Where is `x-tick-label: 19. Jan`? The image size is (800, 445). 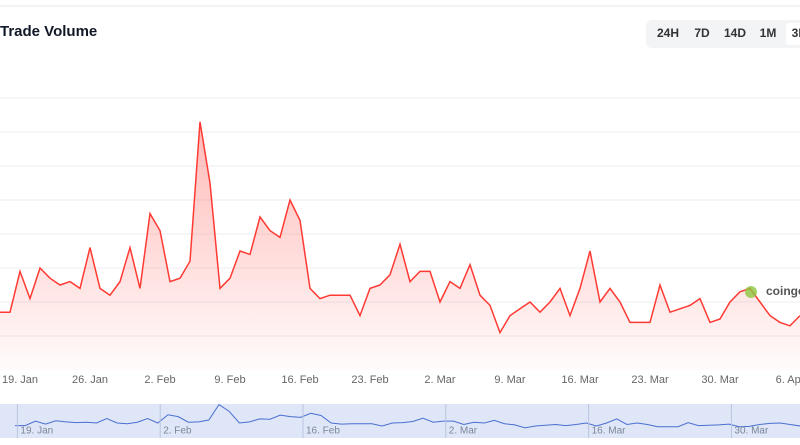 x-tick-label: 19. Jan is located at coordinates (20, 380).